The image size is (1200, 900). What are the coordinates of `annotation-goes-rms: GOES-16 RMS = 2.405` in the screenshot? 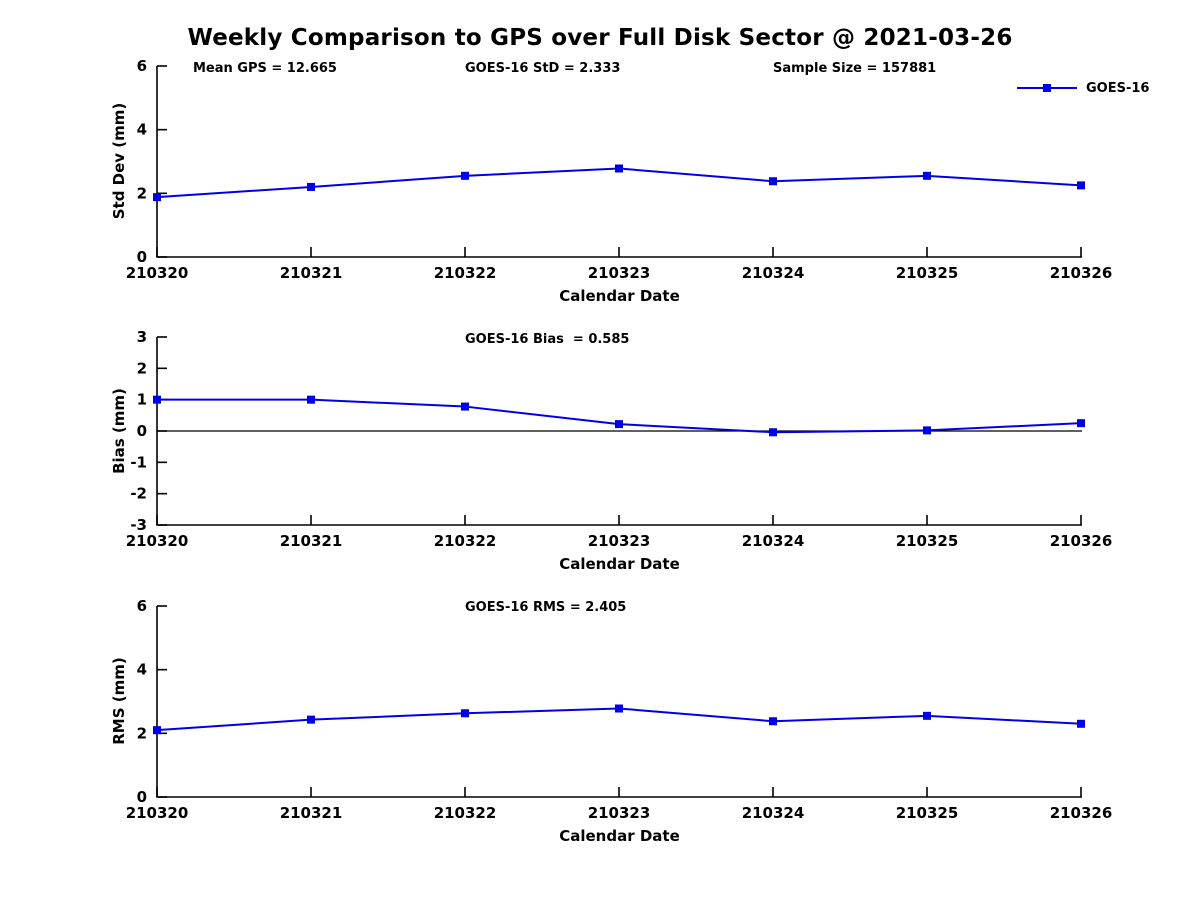 It's located at (546, 607).